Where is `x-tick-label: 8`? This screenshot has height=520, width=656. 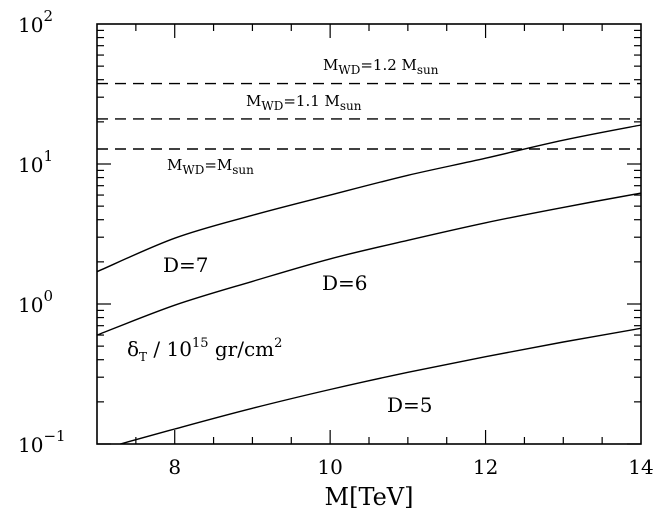 x-tick-label: 8 is located at coordinates (174, 467).